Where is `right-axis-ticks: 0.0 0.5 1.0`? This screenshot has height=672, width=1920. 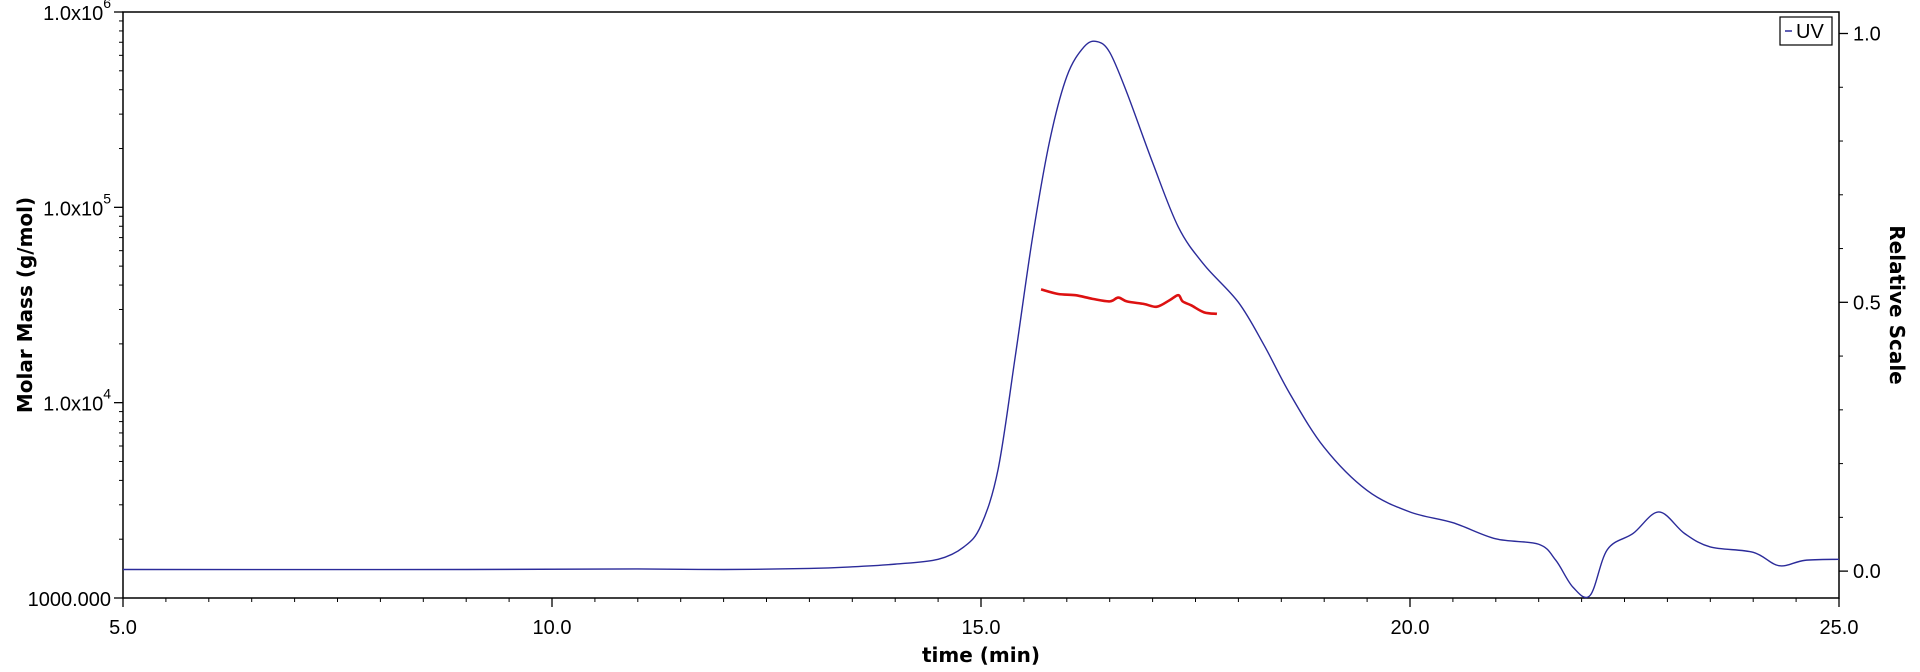 right-axis-ticks: 0.0 0.5 1.0 is located at coordinates (1860, 303).